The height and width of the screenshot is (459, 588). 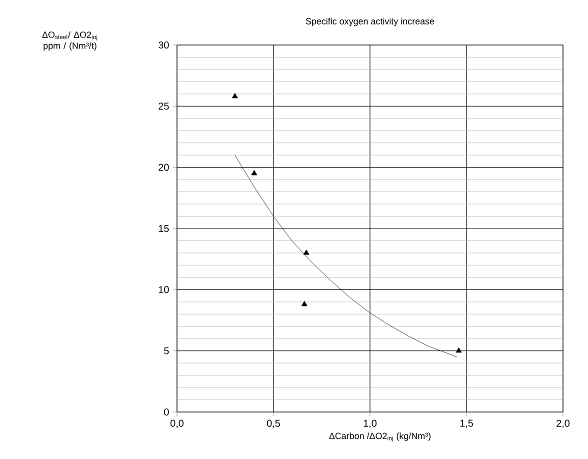 What do you see at coordinates (370, 424) in the screenshot?
I see `x-tick-label: 1,0` at bounding box center [370, 424].